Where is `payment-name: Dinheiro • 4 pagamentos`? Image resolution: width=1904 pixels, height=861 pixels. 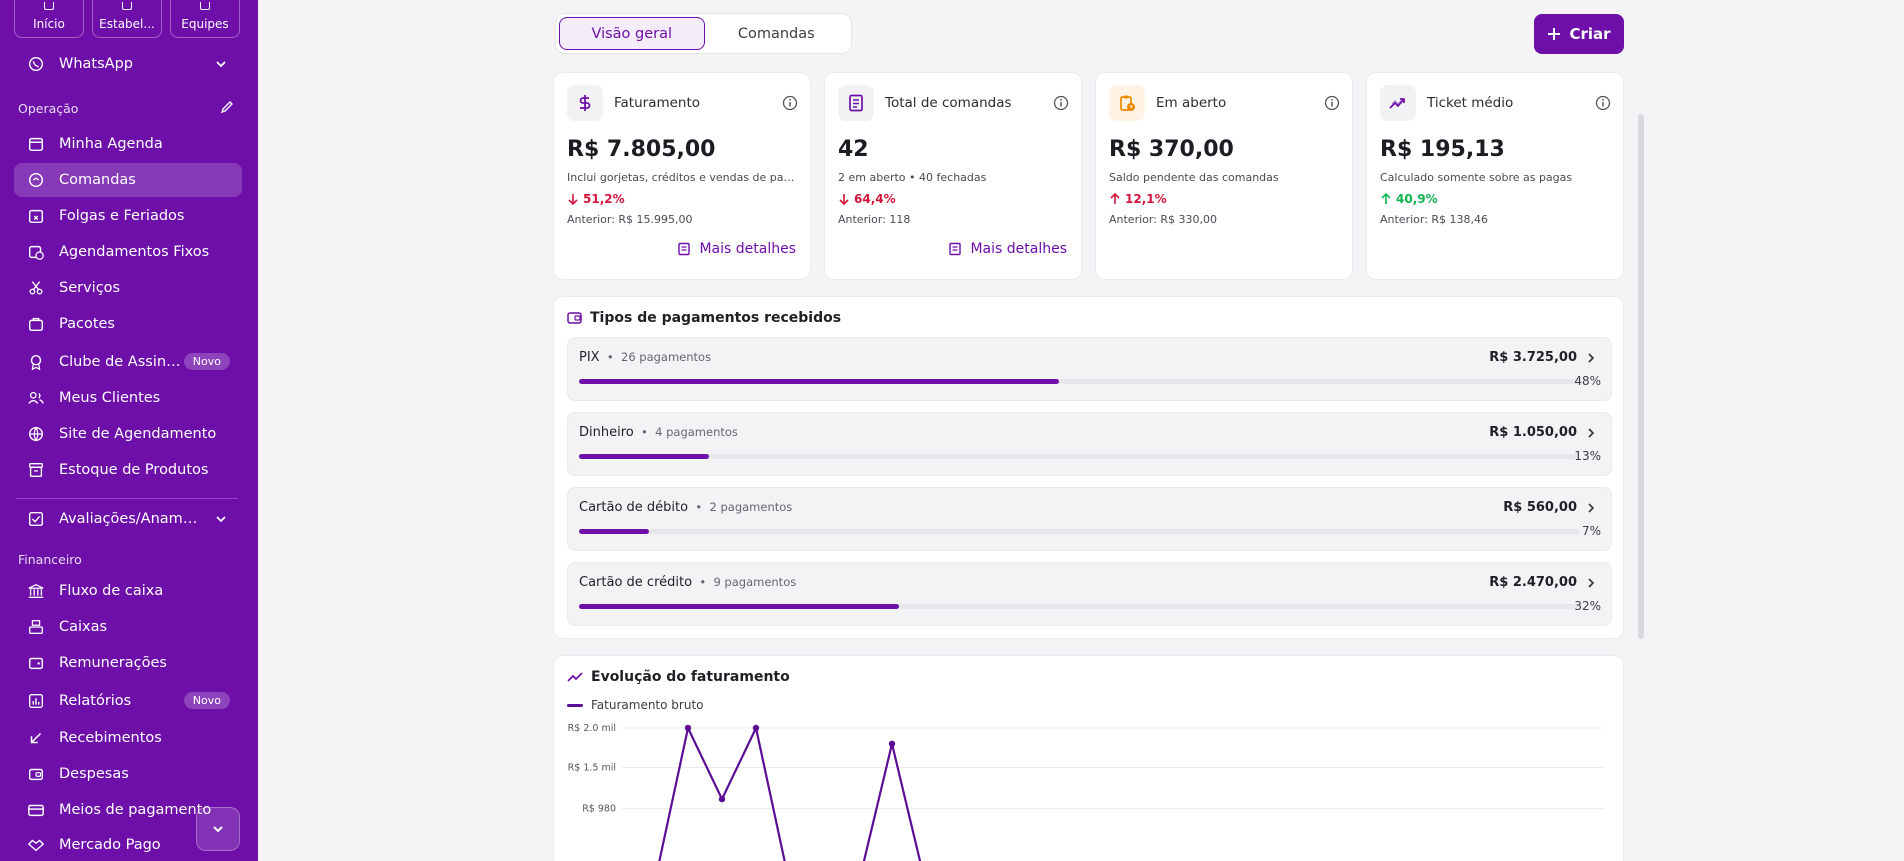
payment-name: Dinheiro • 4 pagamentos is located at coordinates (658, 432).